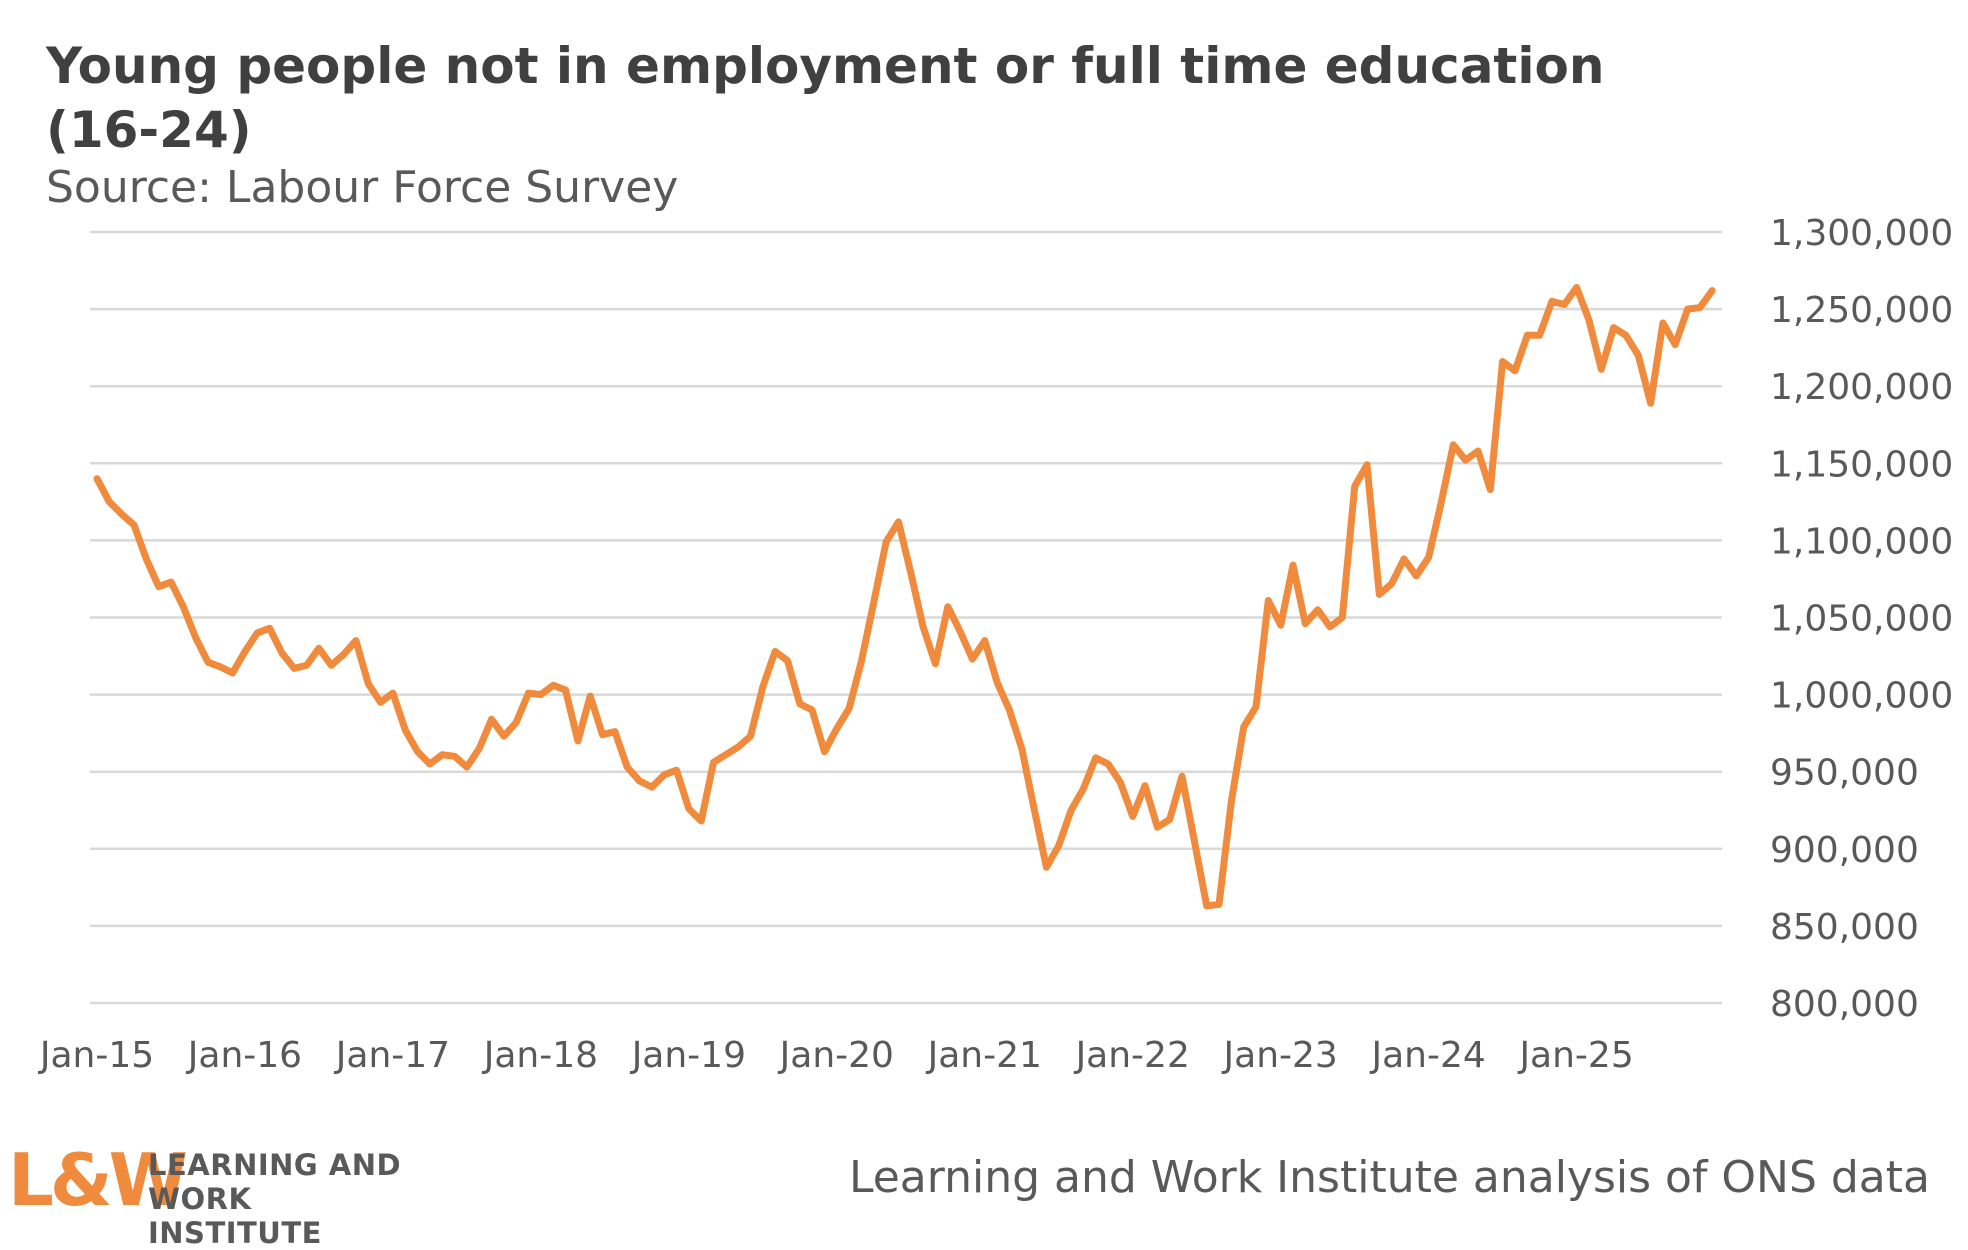 The image size is (1968, 1250). What do you see at coordinates (1844, 773) in the screenshot?
I see `y-tick-label: 950,000` at bounding box center [1844, 773].